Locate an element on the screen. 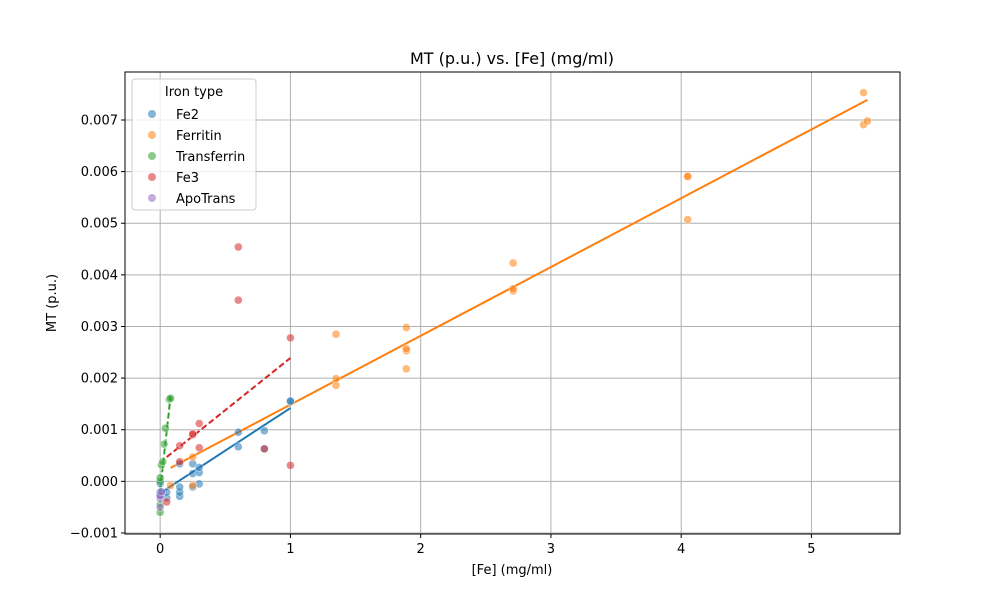 The image size is (1000, 600). x-tick-label: 2 is located at coordinates (421, 549).